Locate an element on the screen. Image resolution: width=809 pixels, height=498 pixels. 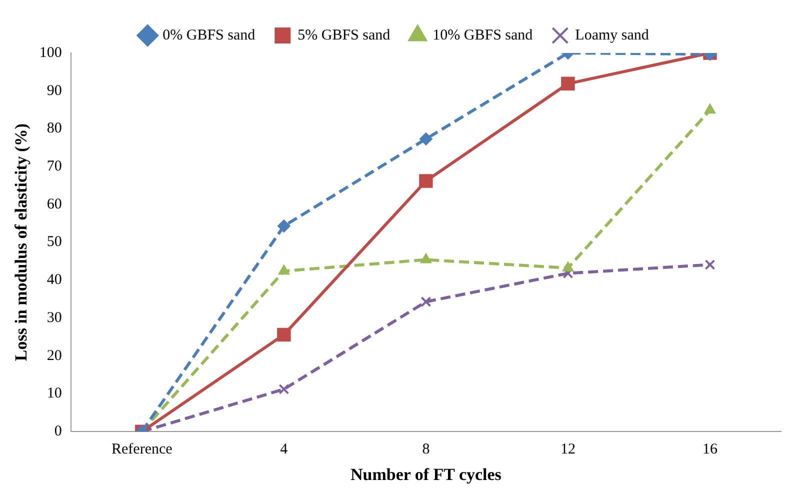
y-tick-label: 50 is located at coordinates (54, 242).